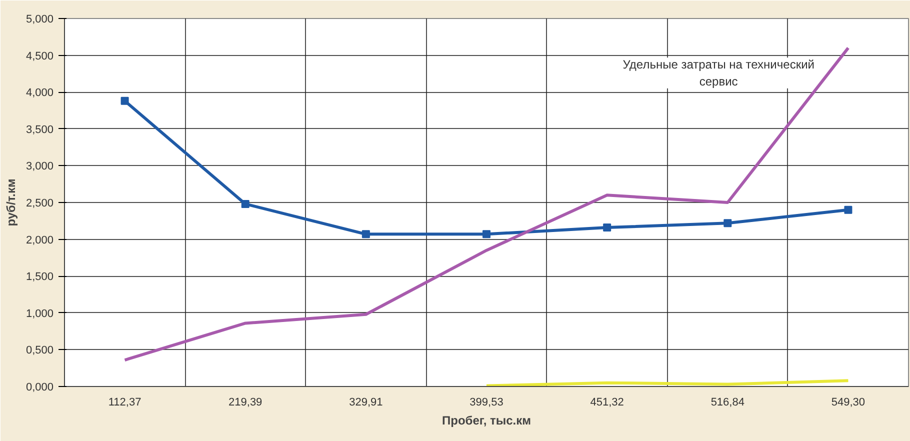 This screenshot has height=441, width=910. Describe the element at coordinates (40, 93) in the screenshot. I see `y-tick-label: 4,000` at that location.